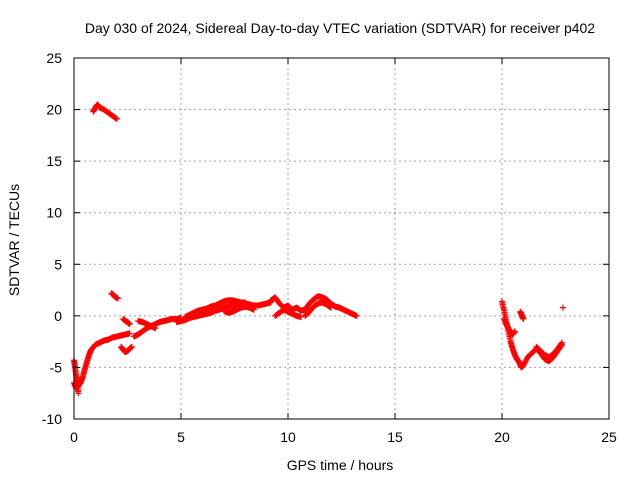 This screenshot has width=640, height=480. I want to click on x-axis-title: GPS time / hours, so click(340, 465).